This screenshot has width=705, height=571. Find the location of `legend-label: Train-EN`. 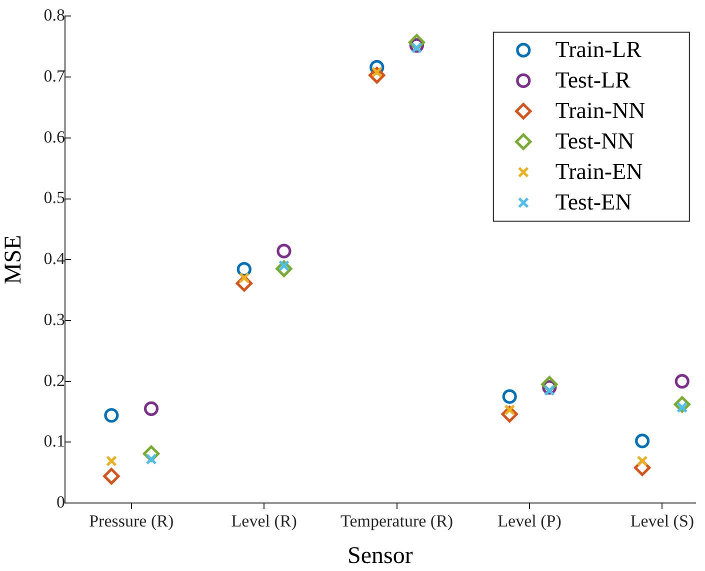

legend-label: Train-EN is located at coordinates (599, 171).